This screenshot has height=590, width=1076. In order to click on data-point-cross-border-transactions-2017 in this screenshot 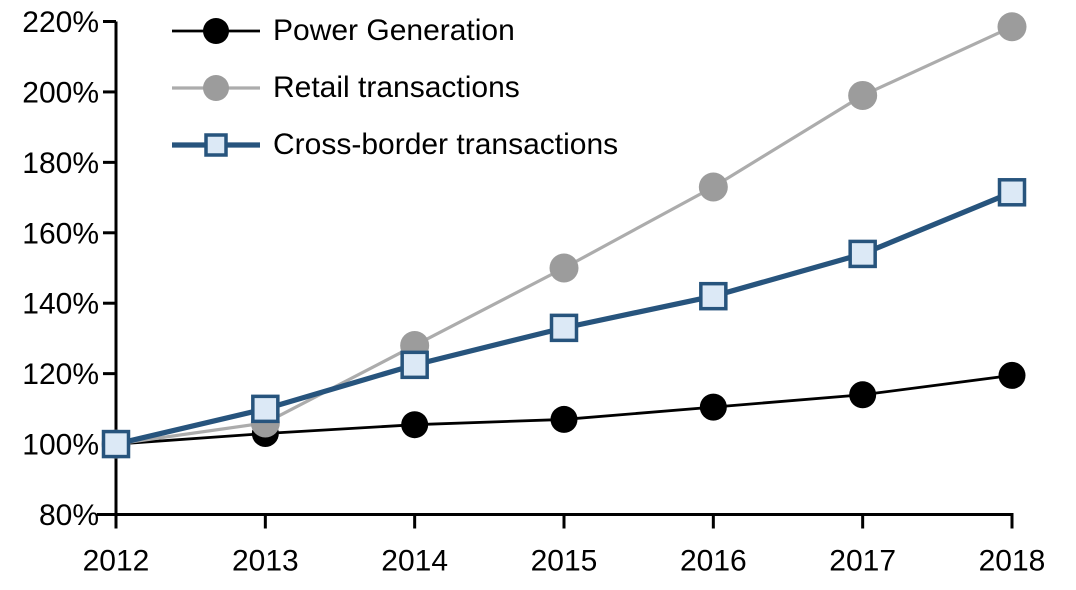, I will do `click(862, 254)`.